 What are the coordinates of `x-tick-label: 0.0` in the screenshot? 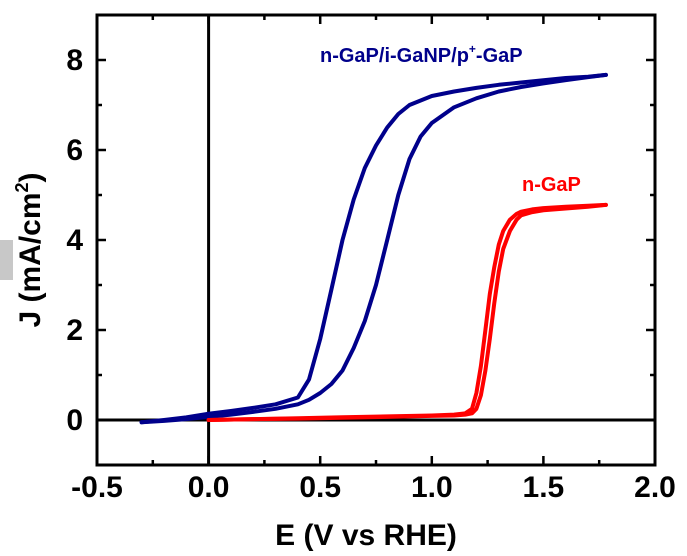 It's located at (209, 487).